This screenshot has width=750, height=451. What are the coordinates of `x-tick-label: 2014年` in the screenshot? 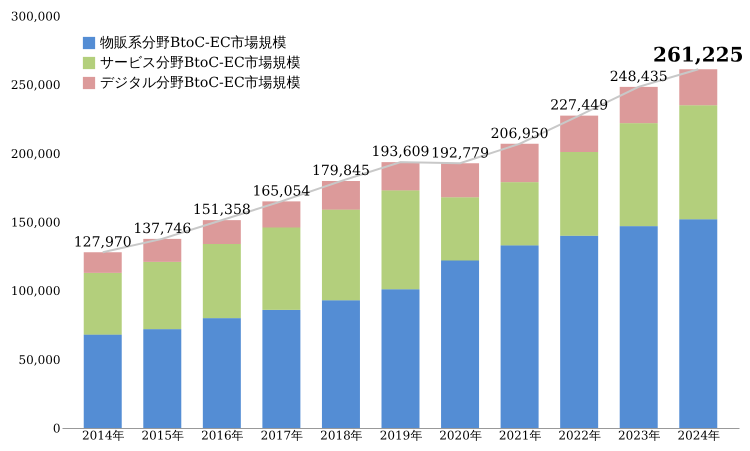 It's located at (103, 435).